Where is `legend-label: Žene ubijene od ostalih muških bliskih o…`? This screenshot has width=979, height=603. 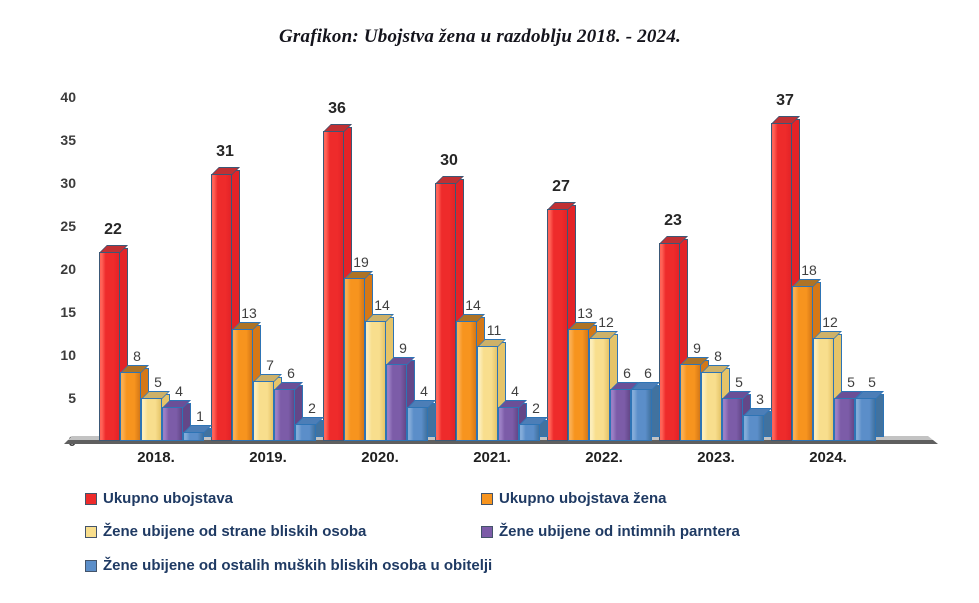 legend-label: Žene ubijene od ostalih muških bliskih o… is located at coordinates (298, 565).